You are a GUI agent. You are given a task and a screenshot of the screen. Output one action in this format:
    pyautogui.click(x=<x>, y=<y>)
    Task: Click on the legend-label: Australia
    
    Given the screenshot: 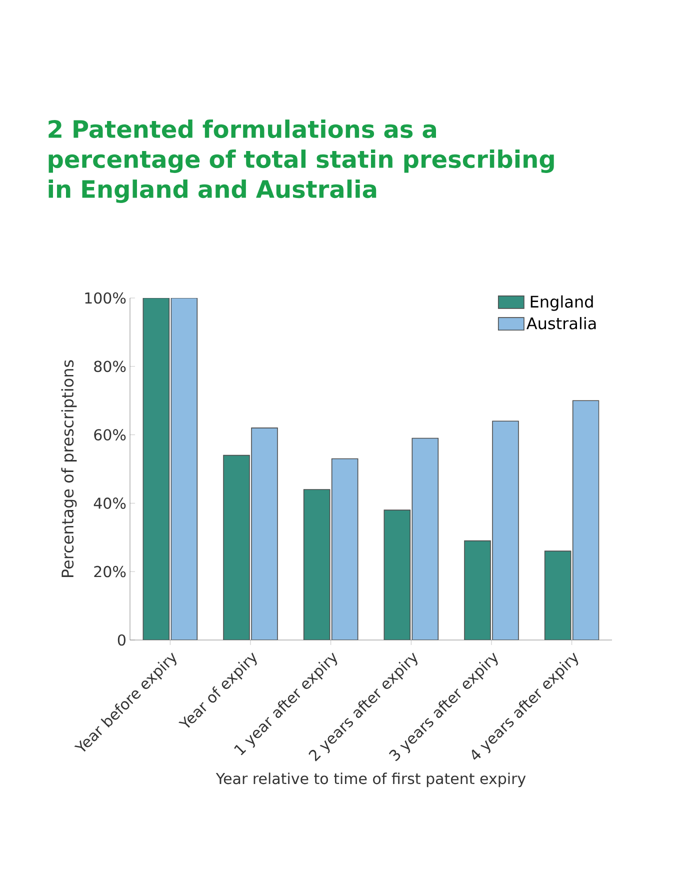 What is the action you would take?
    pyautogui.click(x=561, y=323)
    